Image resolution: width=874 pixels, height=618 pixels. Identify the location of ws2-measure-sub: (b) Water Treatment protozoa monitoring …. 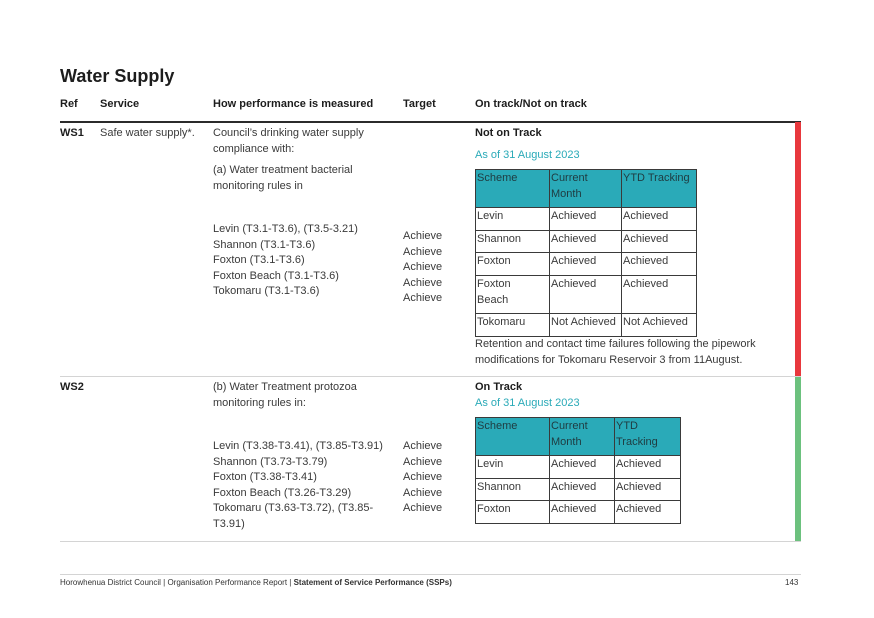
(285, 395).